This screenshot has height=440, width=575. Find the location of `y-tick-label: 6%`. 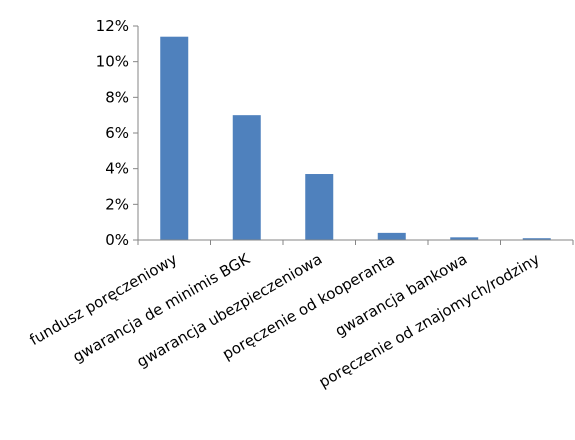

y-tick-label: 6% is located at coordinates (117, 133).